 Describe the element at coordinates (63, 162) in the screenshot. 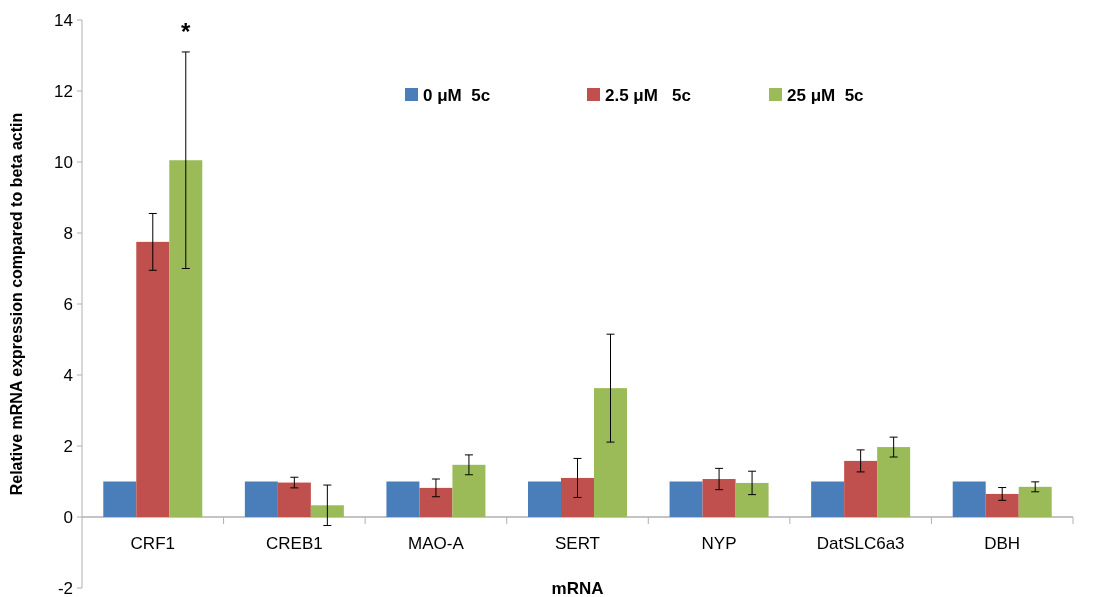

I see `y-tick-label: 10` at that location.